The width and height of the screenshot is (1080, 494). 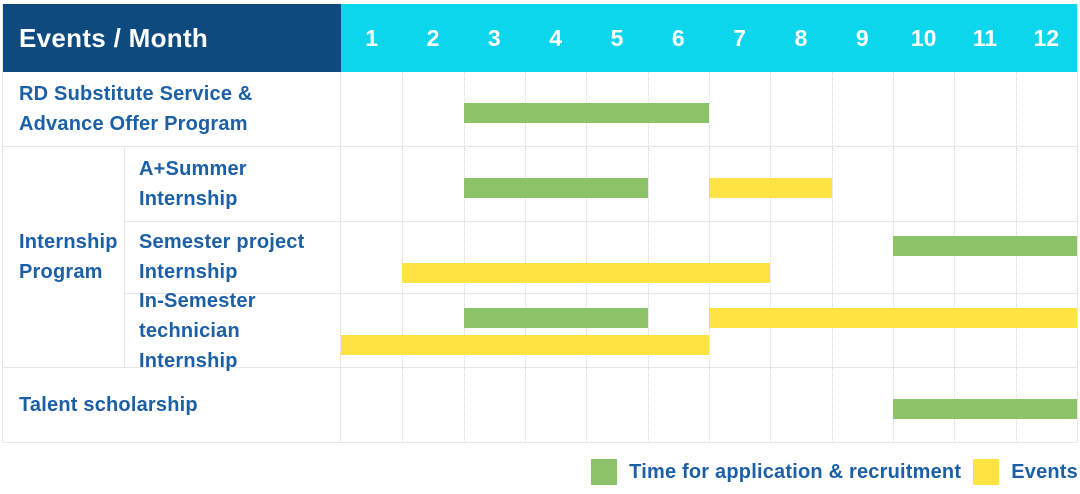 I want to click on group-label-internship-program: Internship Program, so click(x=64, y=257).